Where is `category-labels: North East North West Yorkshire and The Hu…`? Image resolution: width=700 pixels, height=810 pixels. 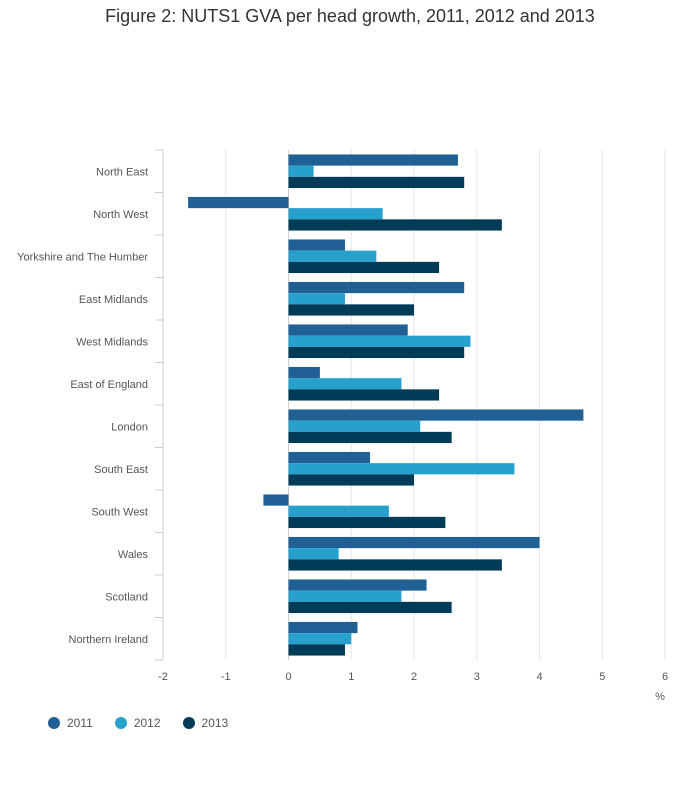
category-labels: North East North West Yorkshire and The Hu… is located at coordinates (82, 406).